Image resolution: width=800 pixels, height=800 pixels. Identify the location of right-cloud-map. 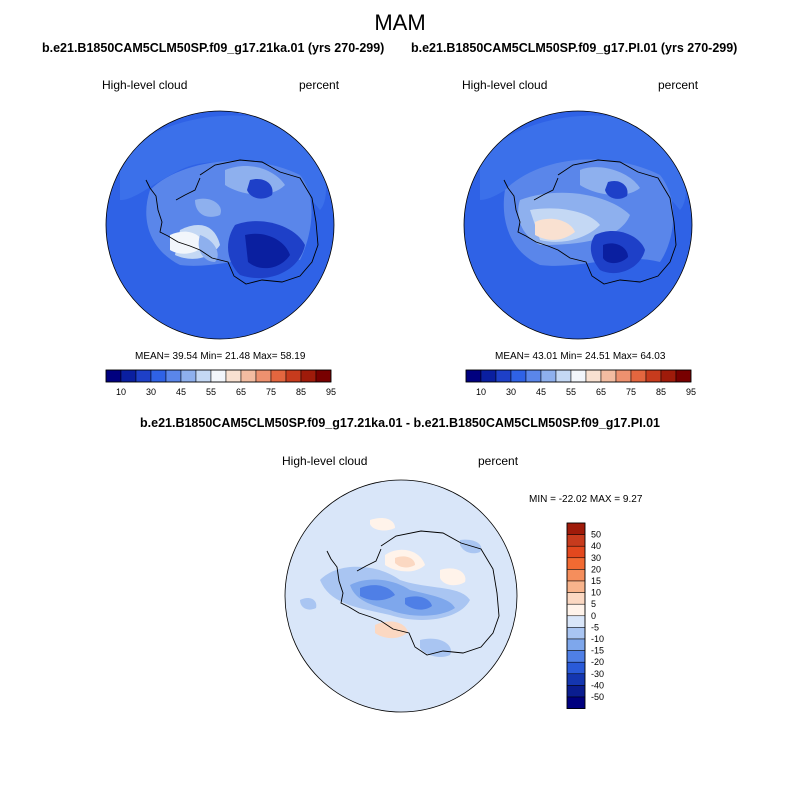
(578, 225).